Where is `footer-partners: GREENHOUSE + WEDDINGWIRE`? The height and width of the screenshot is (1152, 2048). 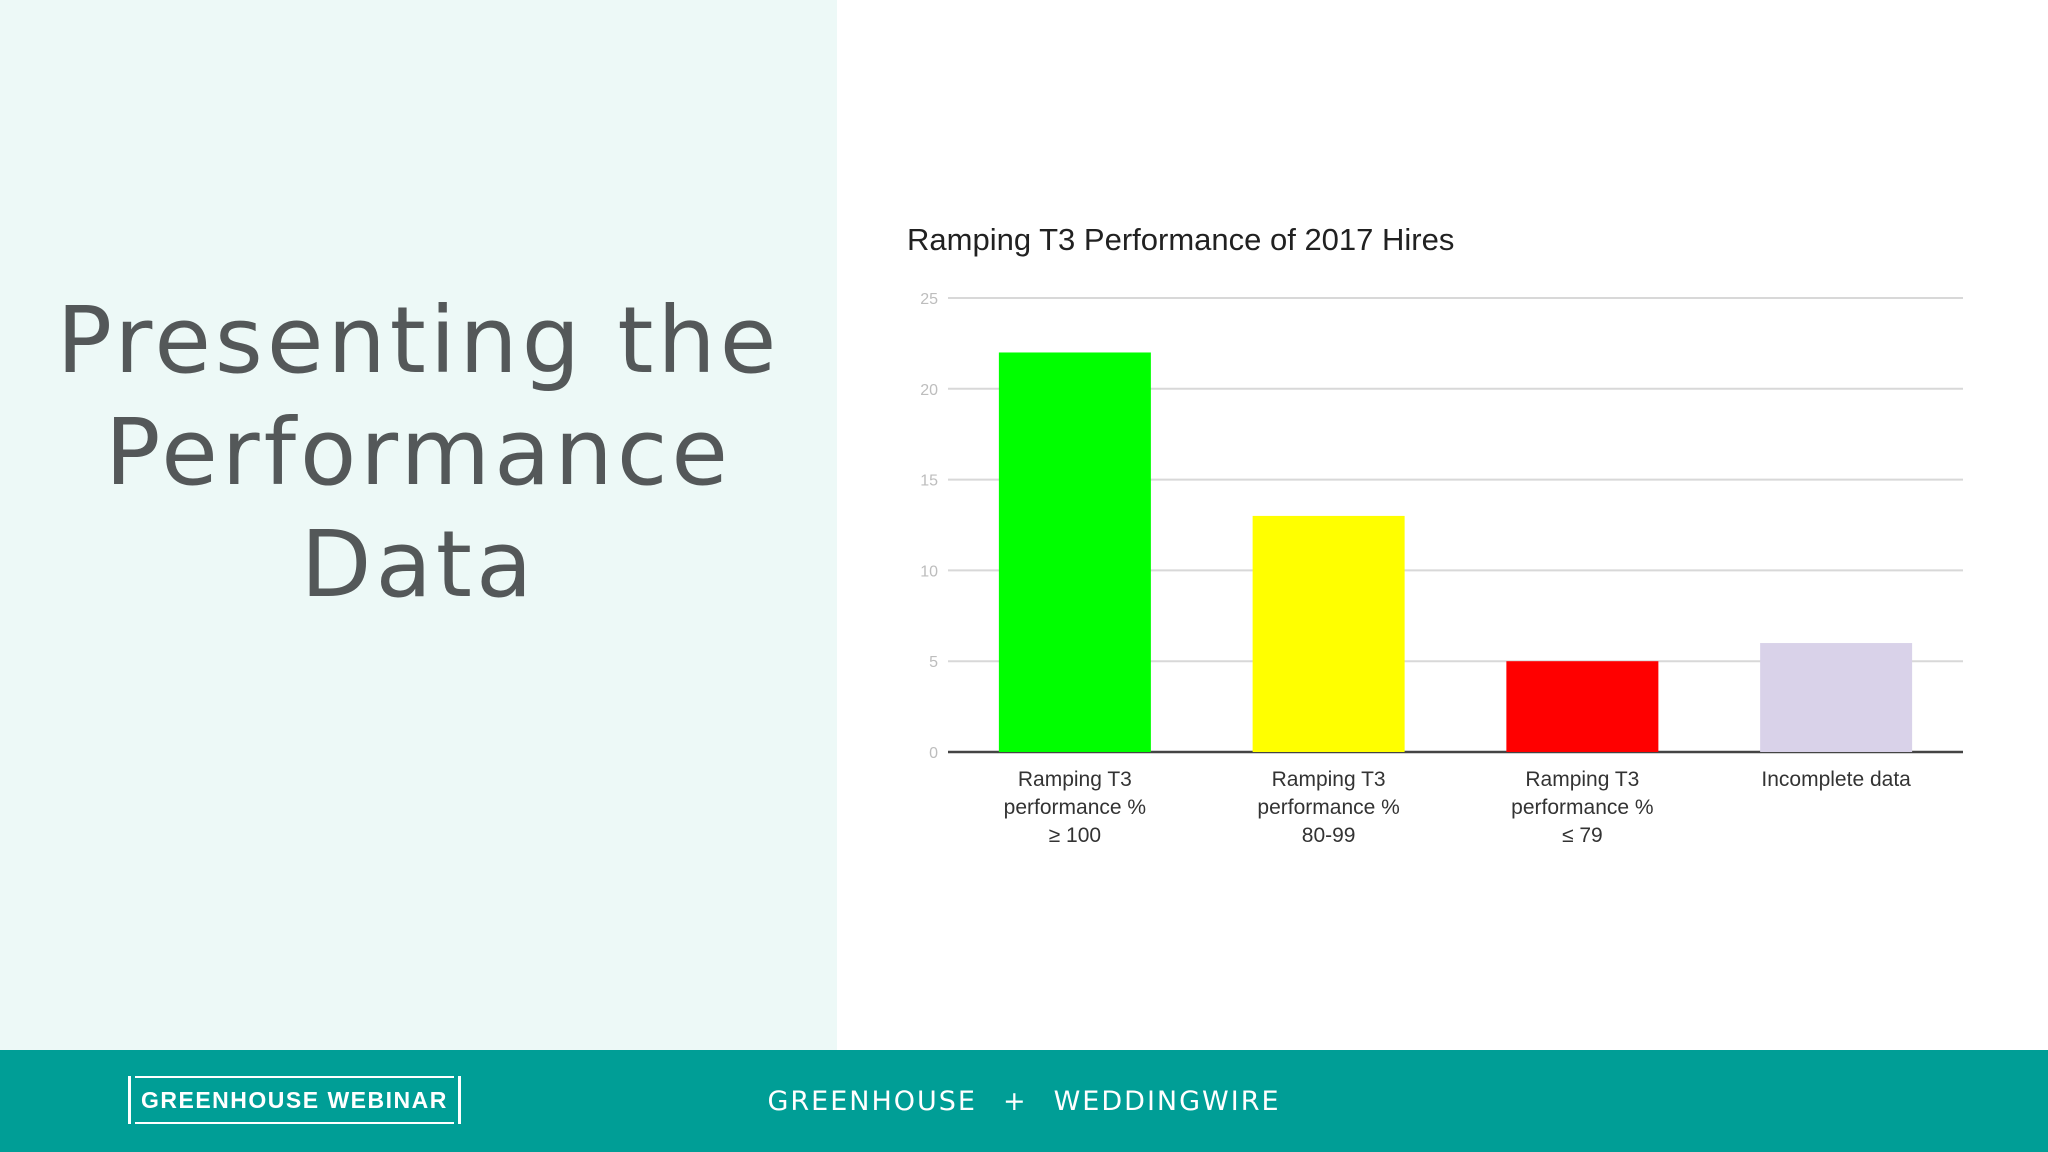 footer-partners: GREENHOUSE + WEDDINGWIRE is located at coordinates (1024, 1101).